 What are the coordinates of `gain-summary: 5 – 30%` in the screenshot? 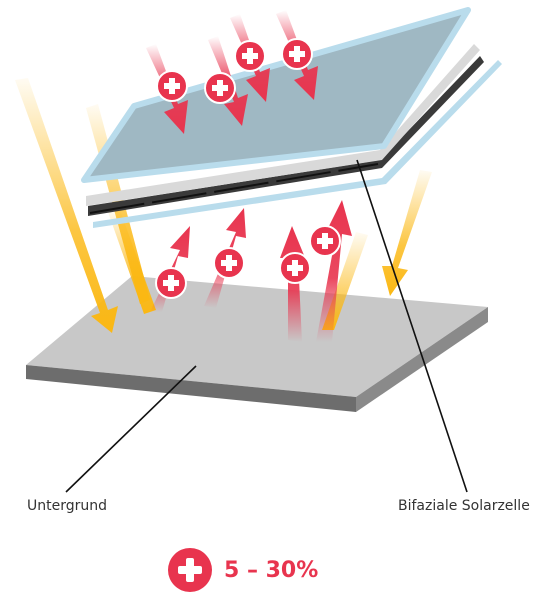 It's located at (243, 570).